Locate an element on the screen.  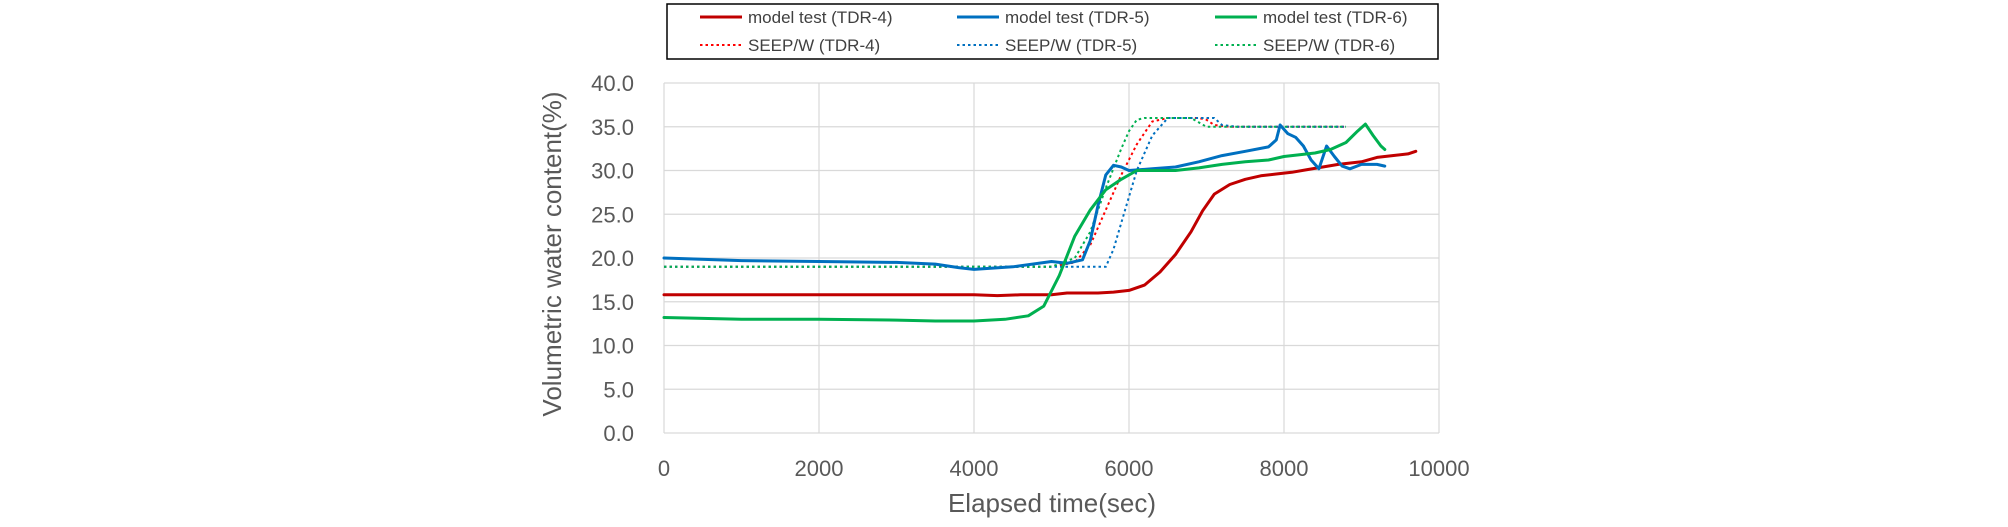
y-tick-label: 25.0 is located at coordinates (612, 214).